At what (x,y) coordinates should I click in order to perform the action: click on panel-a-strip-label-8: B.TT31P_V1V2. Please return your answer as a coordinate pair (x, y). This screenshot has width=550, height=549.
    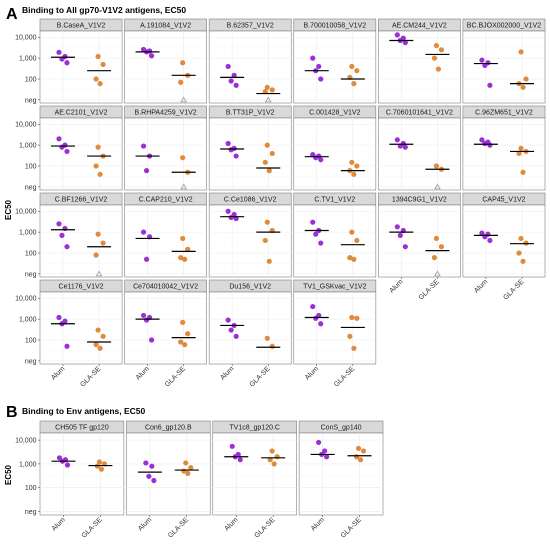
    Looking at the image, I should click on (250, 113).